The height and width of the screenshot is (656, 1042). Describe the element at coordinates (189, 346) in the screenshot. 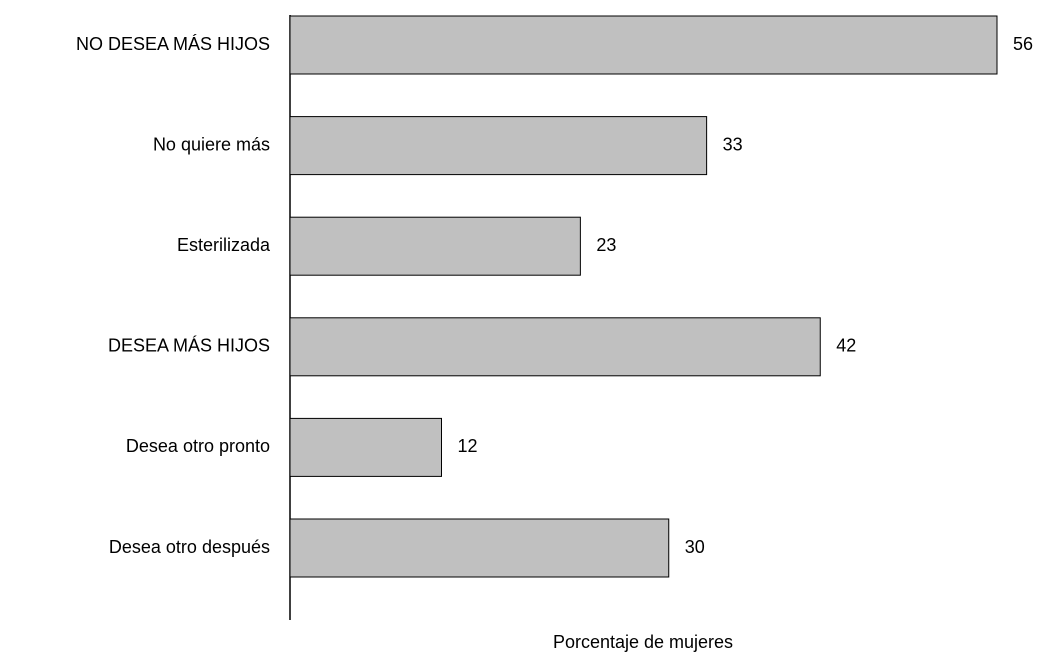

I see `y-tick-label: DESEA MÁS HIJOS` at that location.